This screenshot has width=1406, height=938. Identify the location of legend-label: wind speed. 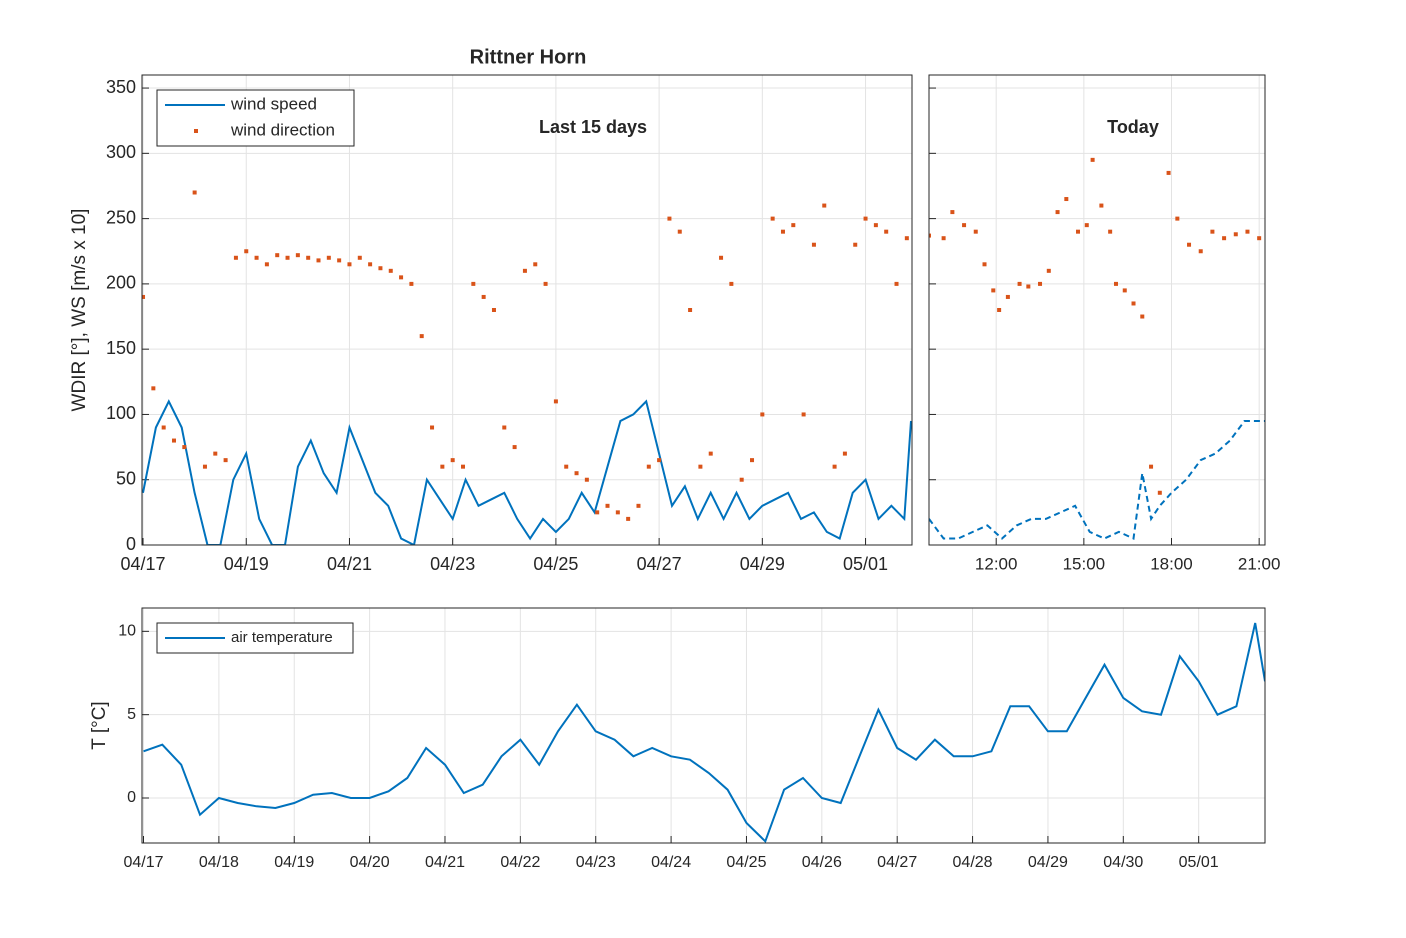
(273, 103).